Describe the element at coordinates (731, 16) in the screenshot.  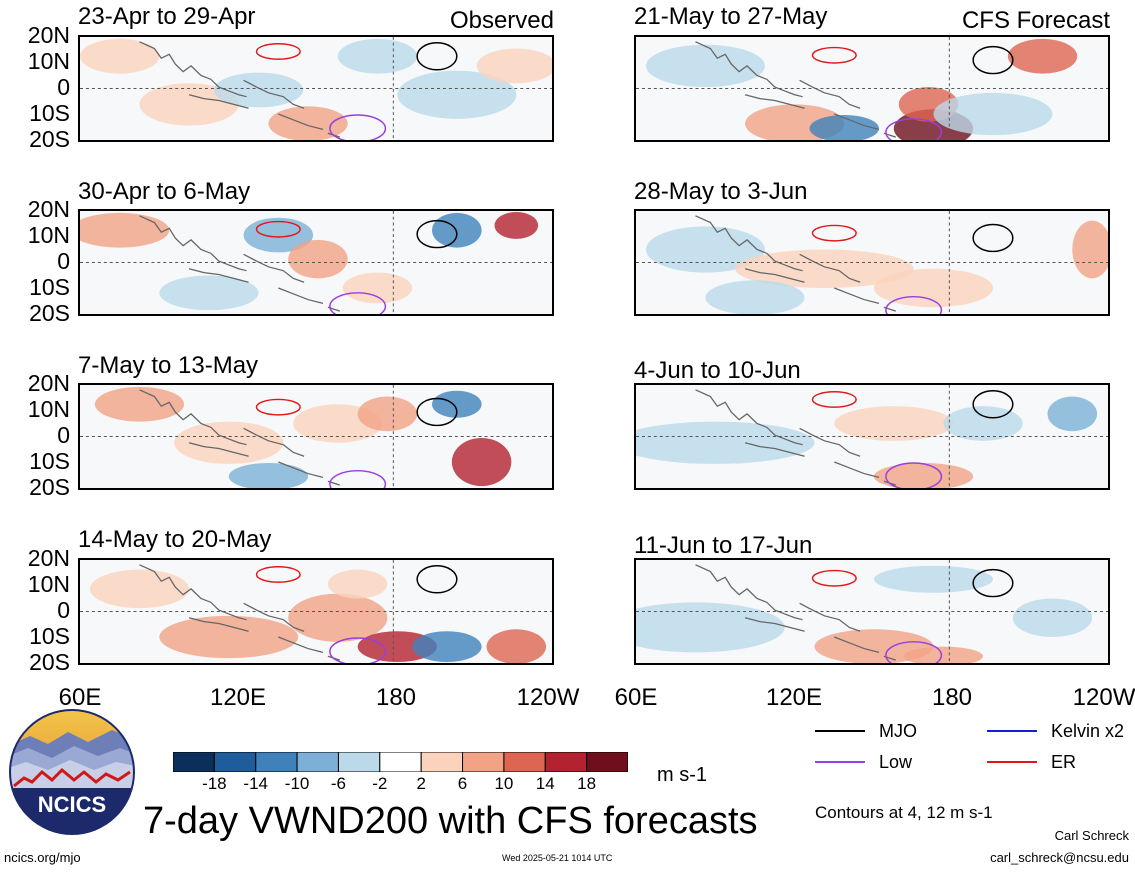
I see `panel-title-right-1: 21-May to 27-May` at that location.